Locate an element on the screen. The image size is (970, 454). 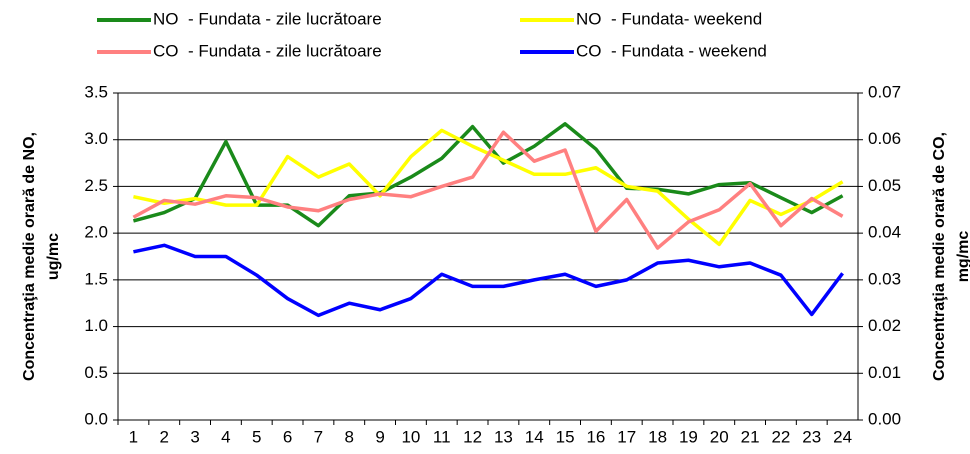
y2-tick-label: 0.02 is located at coordinates (884, 325).